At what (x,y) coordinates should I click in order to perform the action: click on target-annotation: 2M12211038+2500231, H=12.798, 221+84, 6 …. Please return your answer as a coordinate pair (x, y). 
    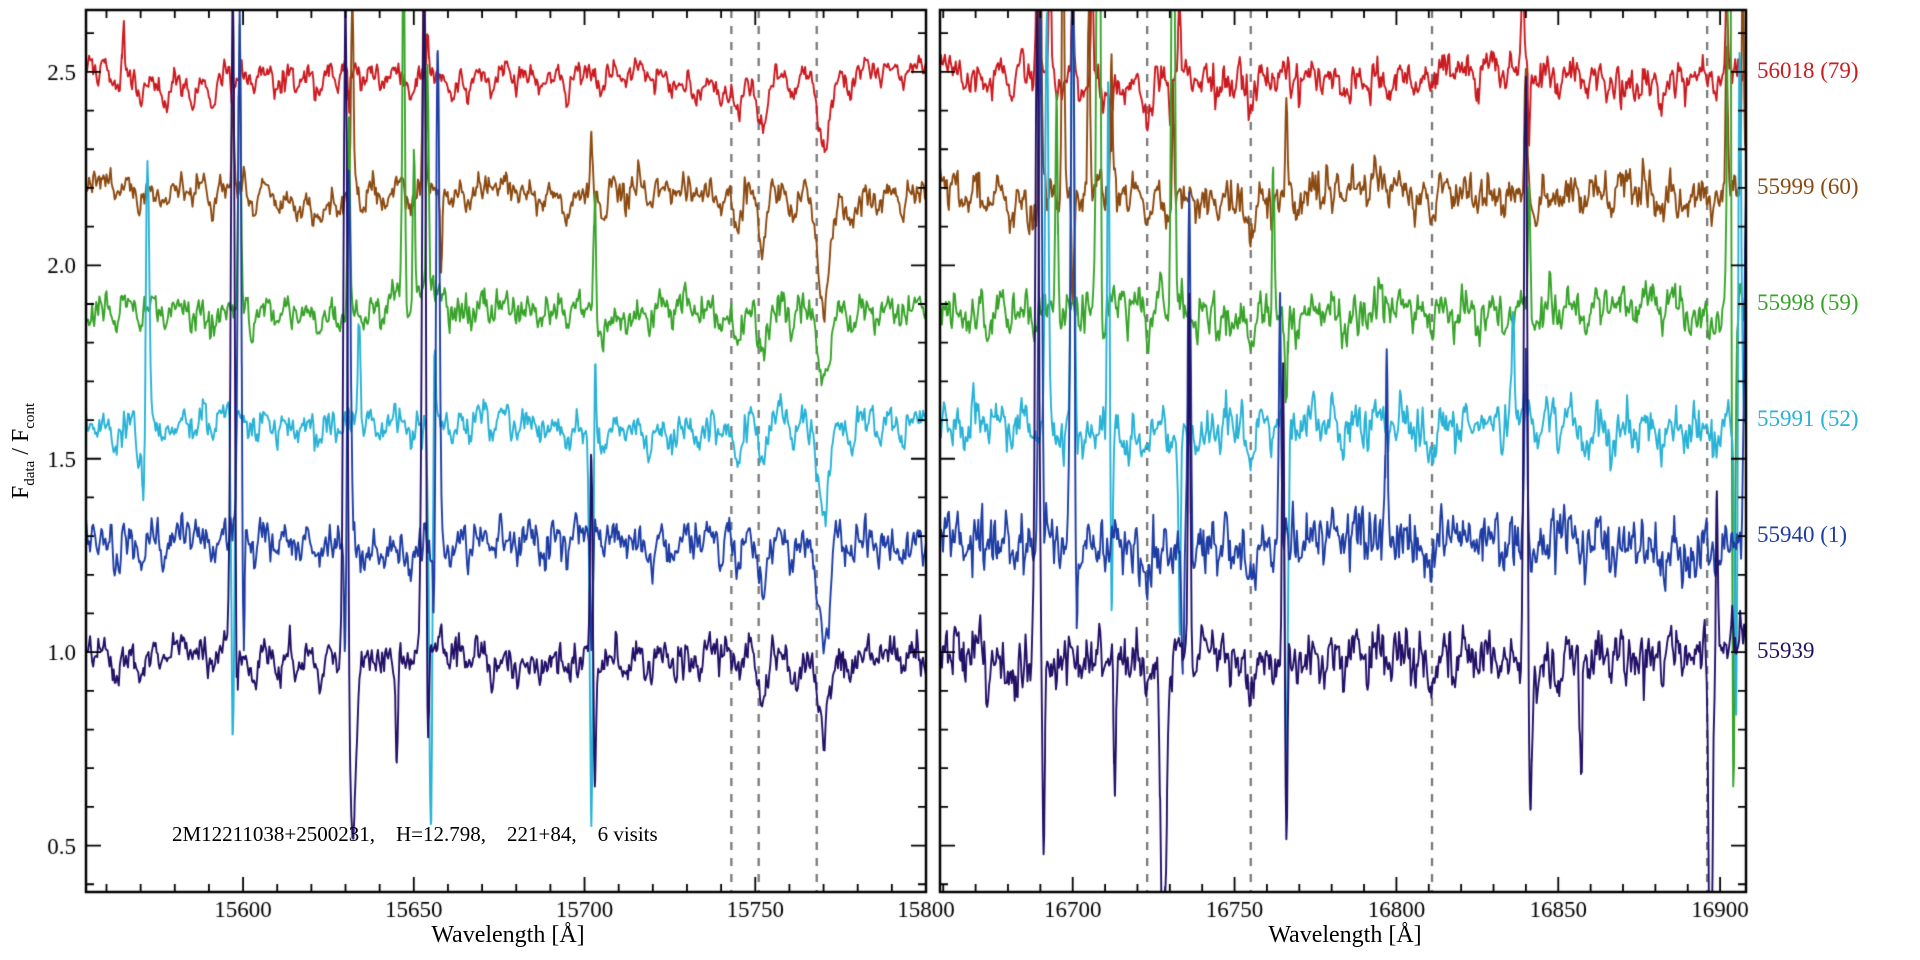
    Looking at the image, I should click on (415, 834).